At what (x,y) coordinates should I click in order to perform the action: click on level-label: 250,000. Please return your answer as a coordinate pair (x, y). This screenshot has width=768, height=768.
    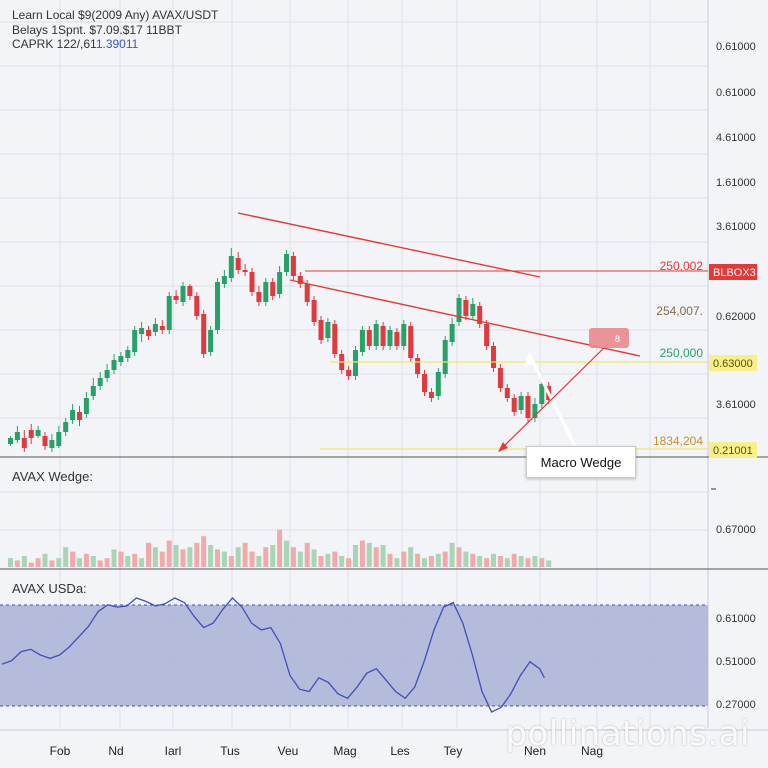
    Looking at the image, I should click on (682, 353).